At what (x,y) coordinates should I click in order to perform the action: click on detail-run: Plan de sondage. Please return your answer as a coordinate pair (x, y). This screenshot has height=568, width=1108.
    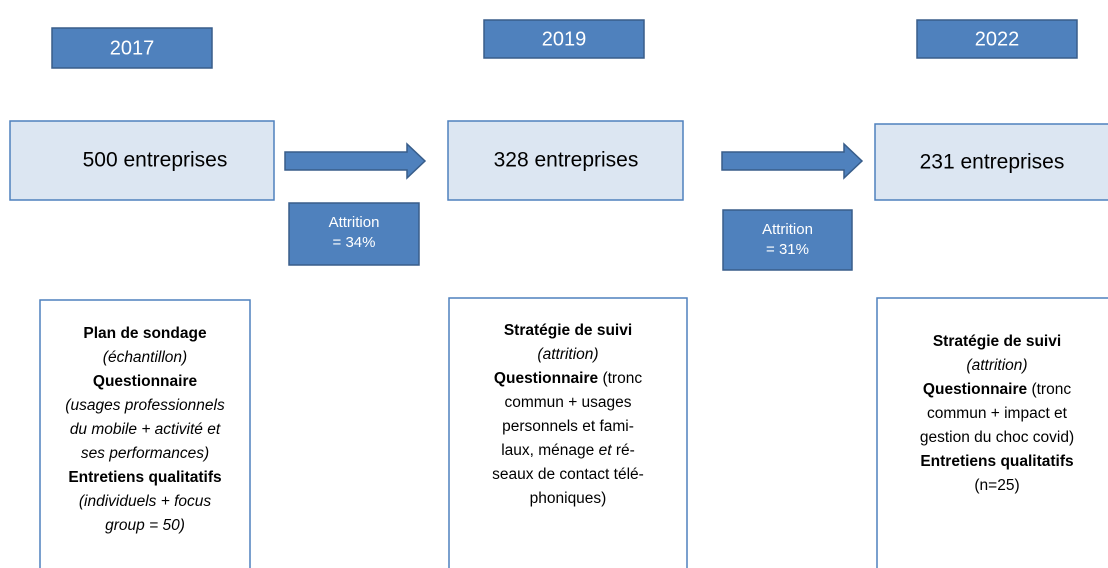
    Looking at the image, I should click on (145, 333).